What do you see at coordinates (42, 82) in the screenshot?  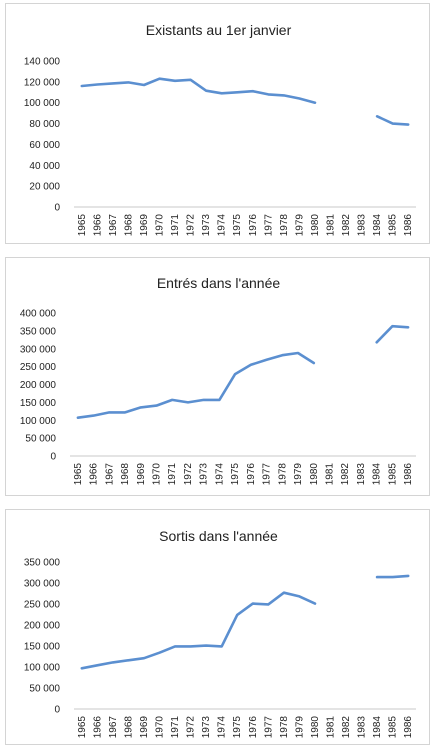 I see `y-tick-label: 120 000` at bounding box center [42, 82].